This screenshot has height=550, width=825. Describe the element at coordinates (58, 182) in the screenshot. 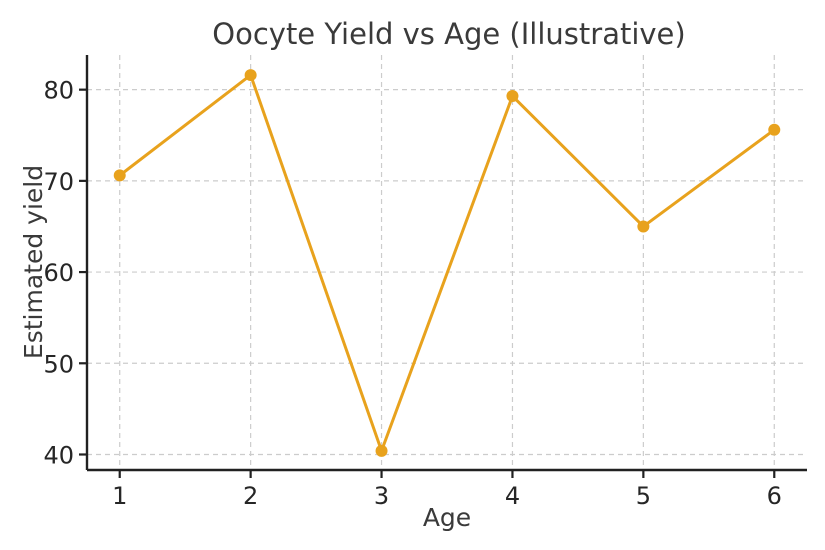

I see `y-tick-label: 70` at that location.